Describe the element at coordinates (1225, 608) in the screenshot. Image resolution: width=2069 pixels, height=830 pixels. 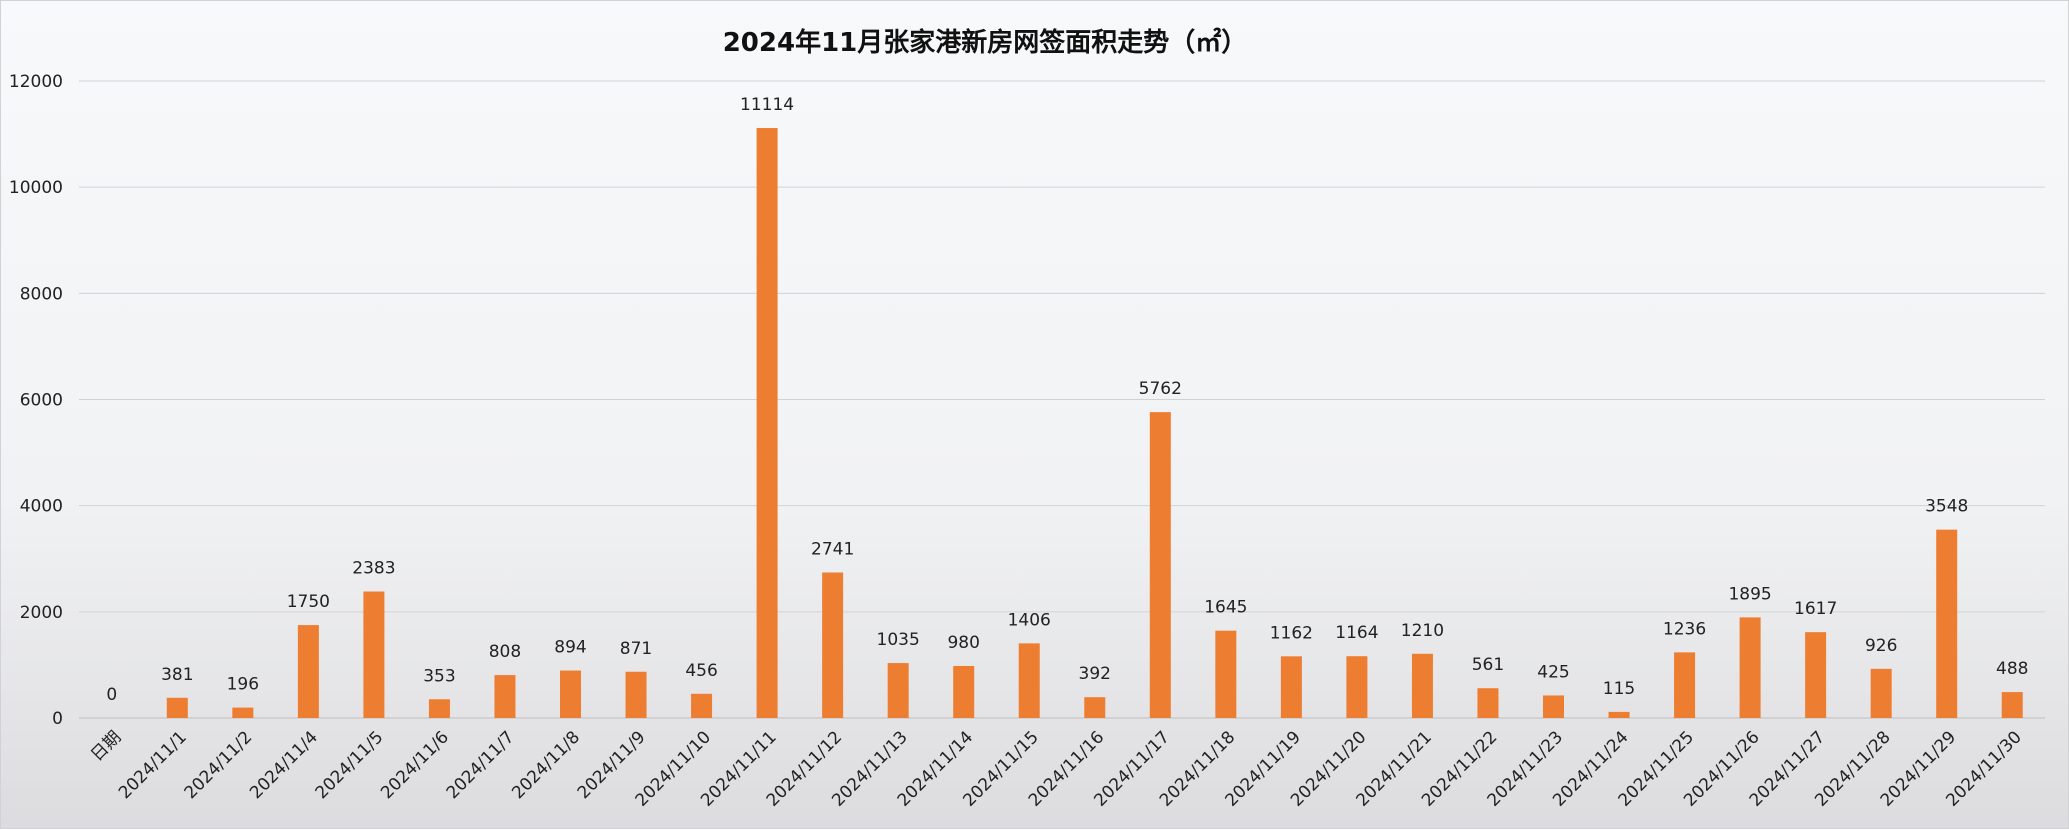
I see `data-label: 1645` at that location.